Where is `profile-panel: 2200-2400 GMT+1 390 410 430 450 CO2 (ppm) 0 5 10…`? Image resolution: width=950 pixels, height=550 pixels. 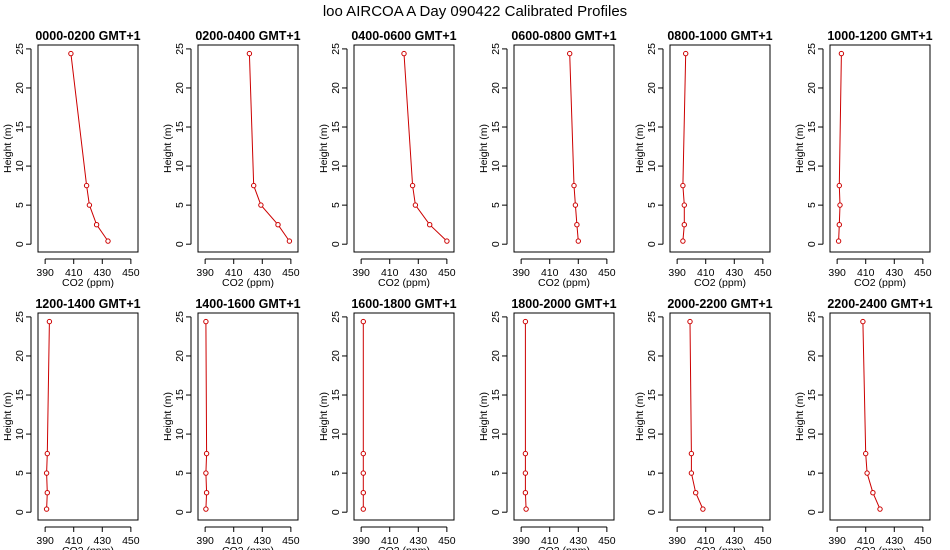 profile-panel: 2200-2400 GMT+1 390 410 430 450 CO2 (ppm) 0 5 10… is located at coordinates (863, 423).